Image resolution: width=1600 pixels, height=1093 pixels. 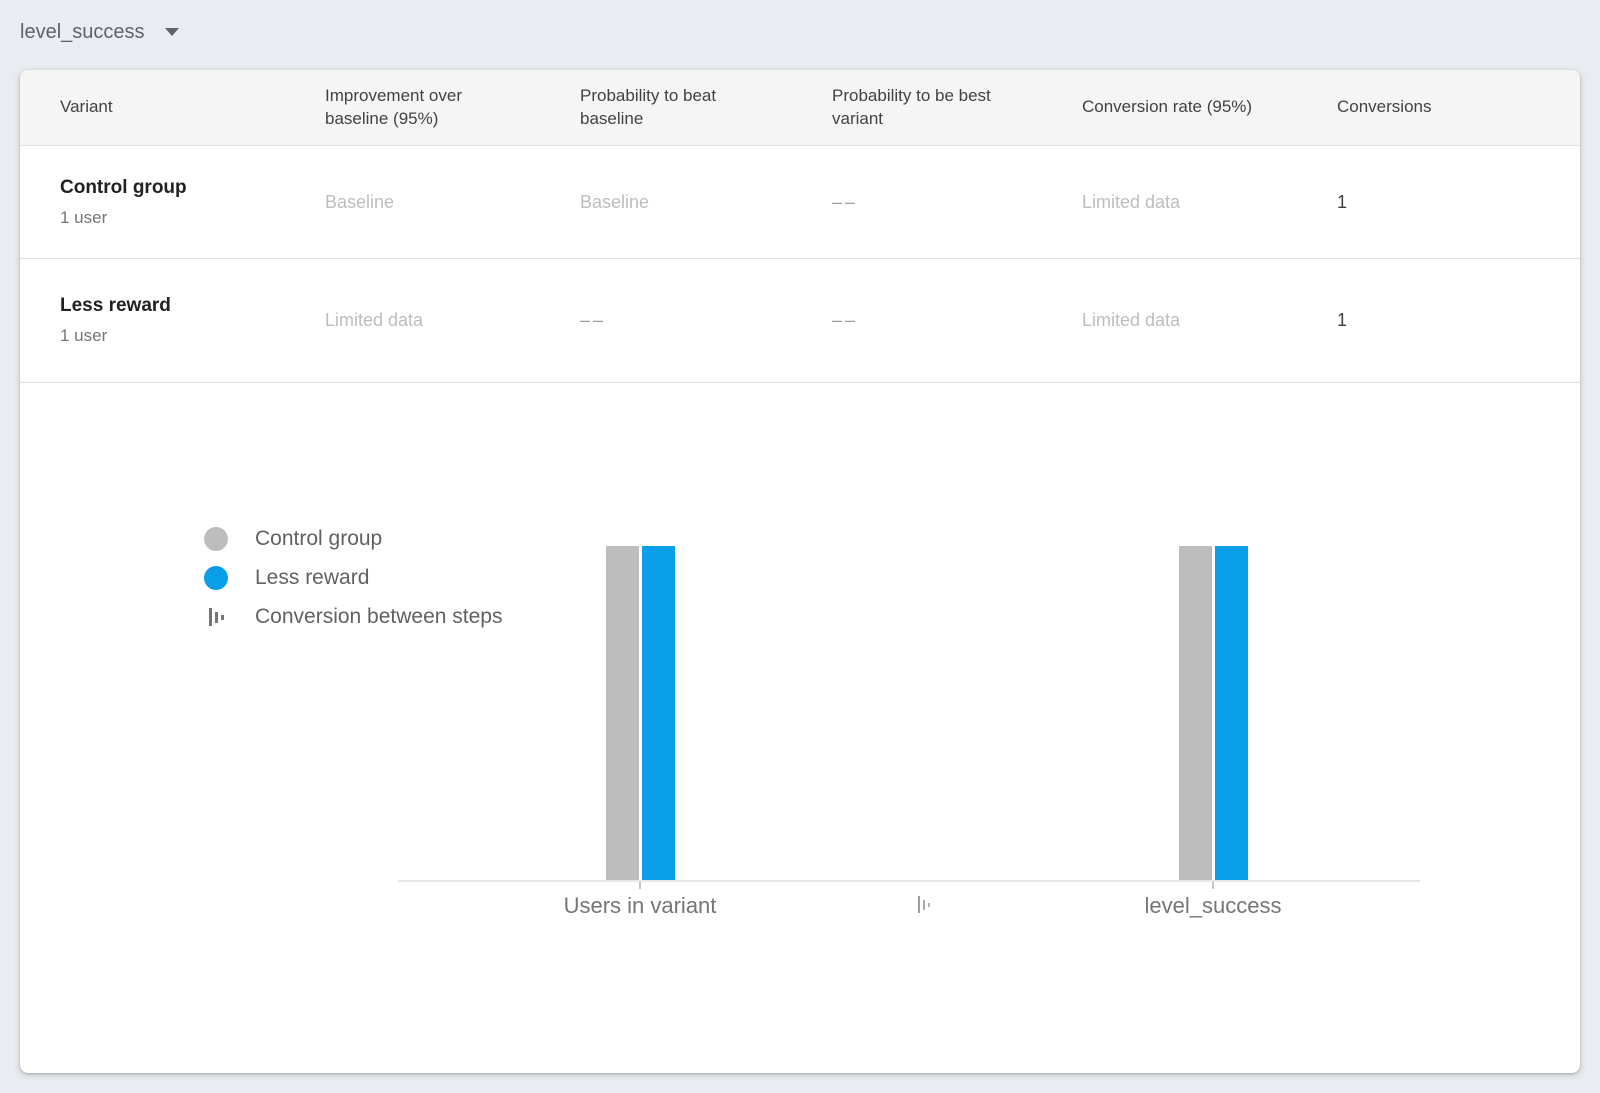 What do you see at coordinates (640, 905) in the screenshot?
I see `category-label-users-in-variant: Users in variant` at bounding box center [640, 905].